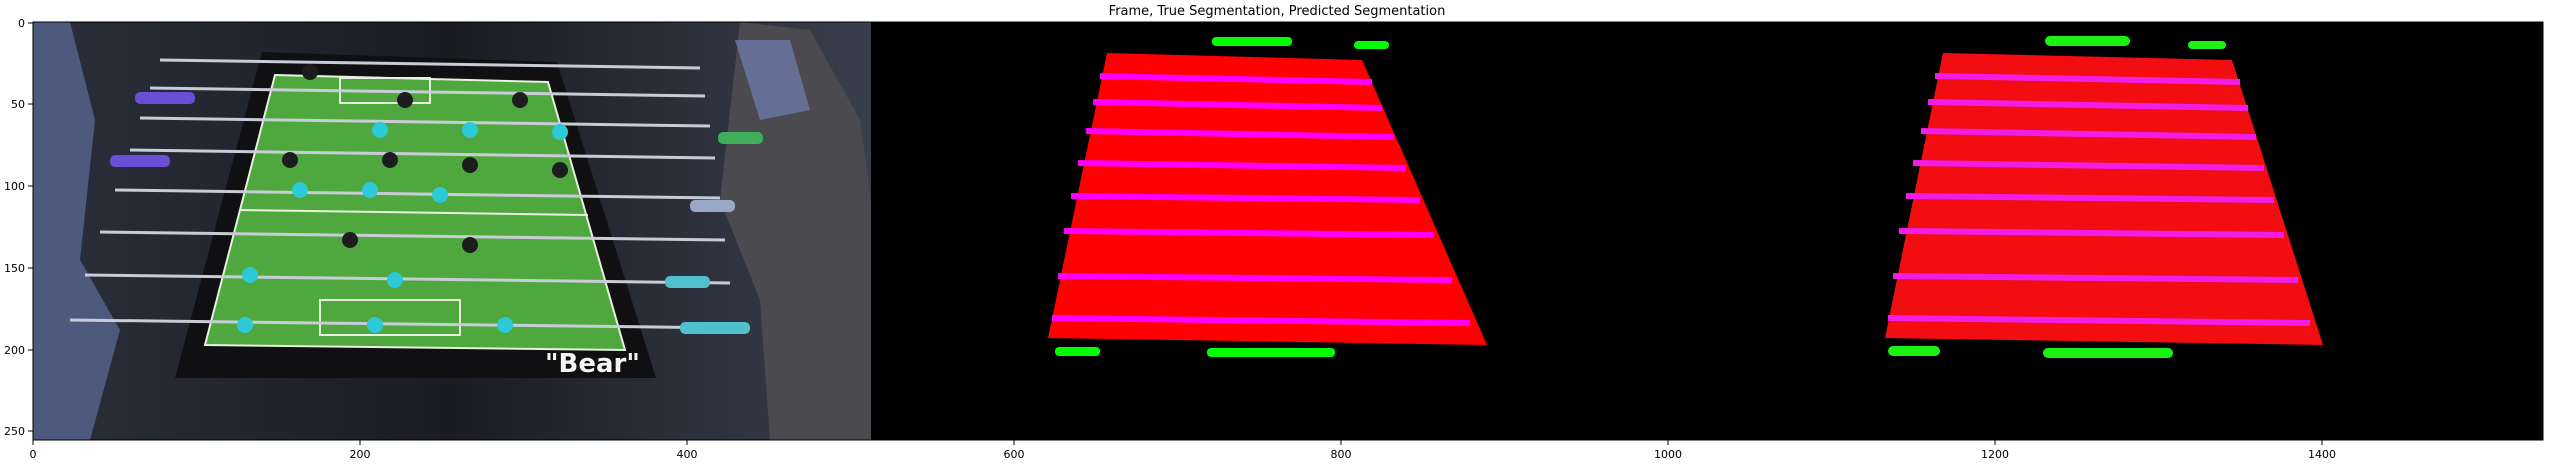  What do you see at coordinates (18, 104) in the screenshot?
I see `y-tick-label: 50` at bounding box center [18, 104].